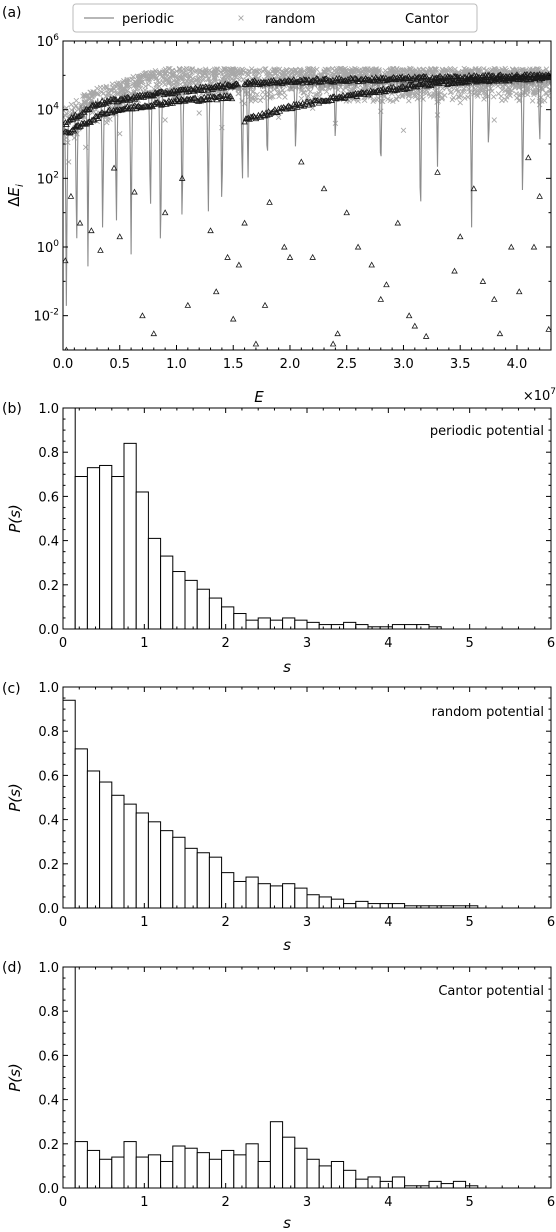 The width and height of the screenshot is (556, 1232). Describe the element at coordinates (176, 364) in the screenshot. I see `x-tick-label-a-2: 1.0` at that location.